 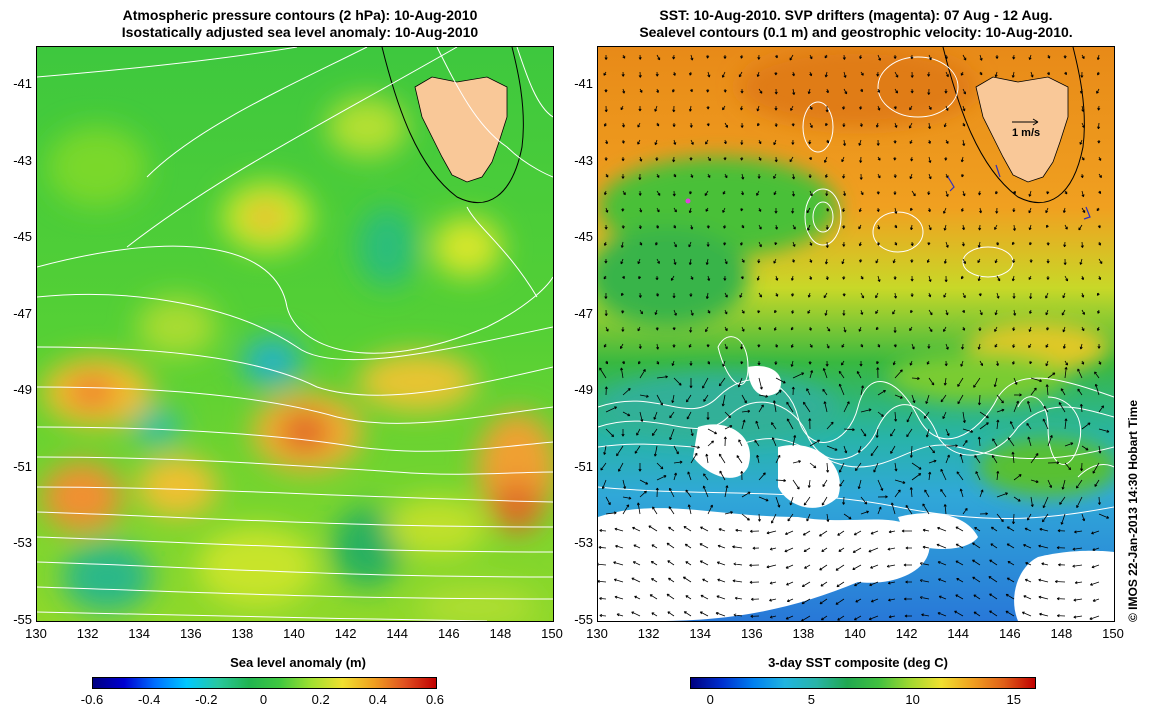 What do you see at coordinates (583, 619) in the screenshot?
I see `lat-tick-label: -55` at bounding box center [583, 619].